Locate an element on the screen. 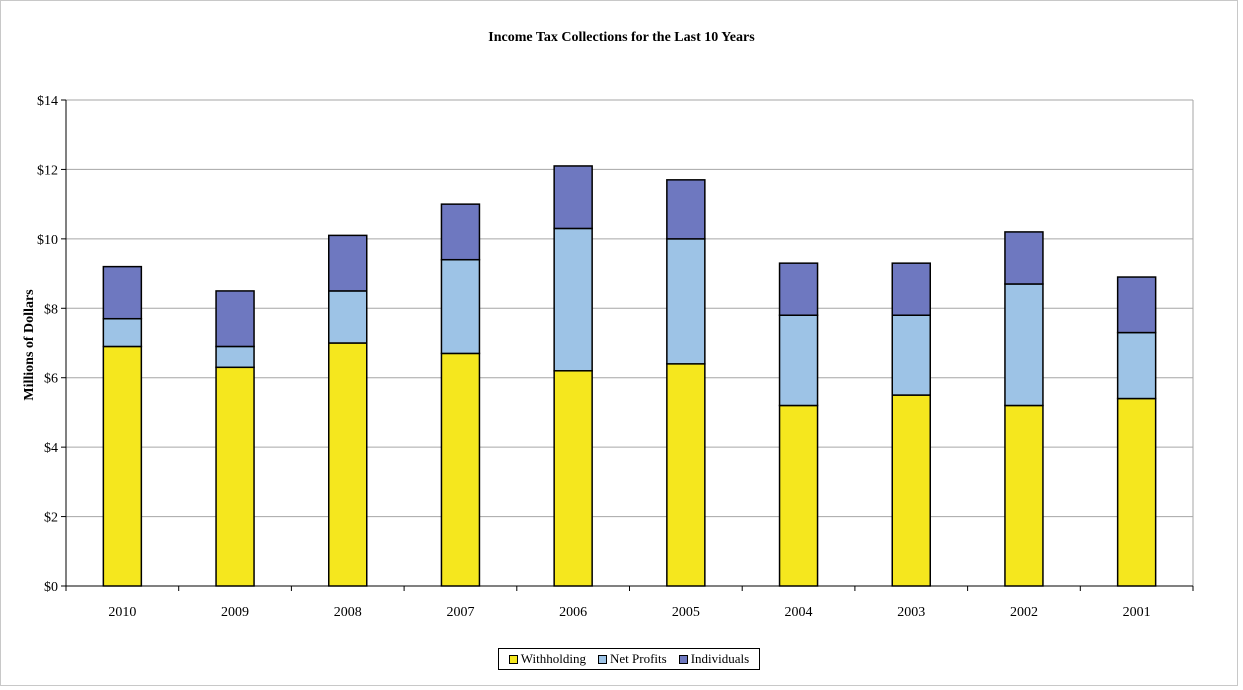 The height and width of the screenshot is (690, 1243). y-tick-label: $6 is located at coordinates (51, 379).